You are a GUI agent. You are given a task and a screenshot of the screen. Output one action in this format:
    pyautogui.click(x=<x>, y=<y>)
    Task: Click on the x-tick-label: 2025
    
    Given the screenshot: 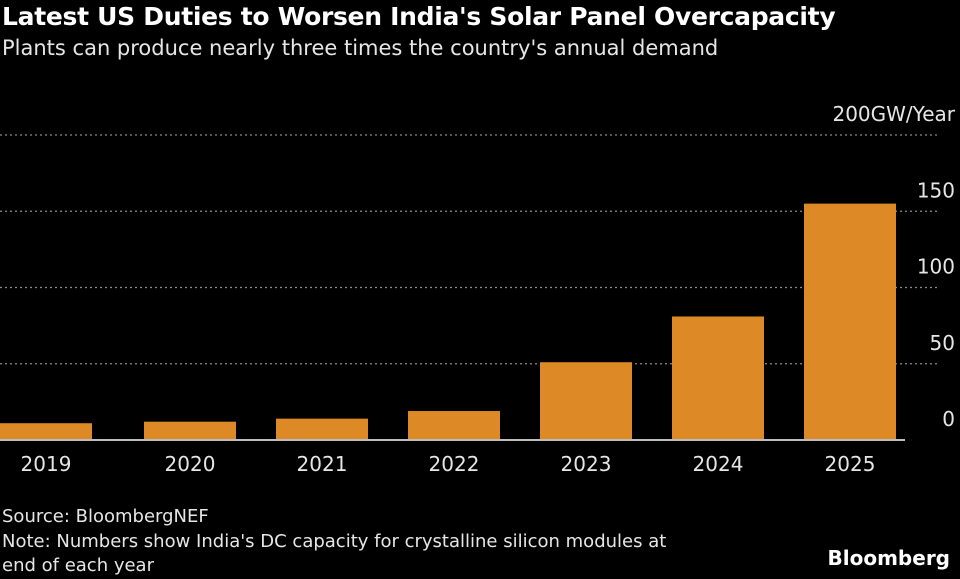 What is the action you would take?
    pyautogui.click(x=850, y=464)
    